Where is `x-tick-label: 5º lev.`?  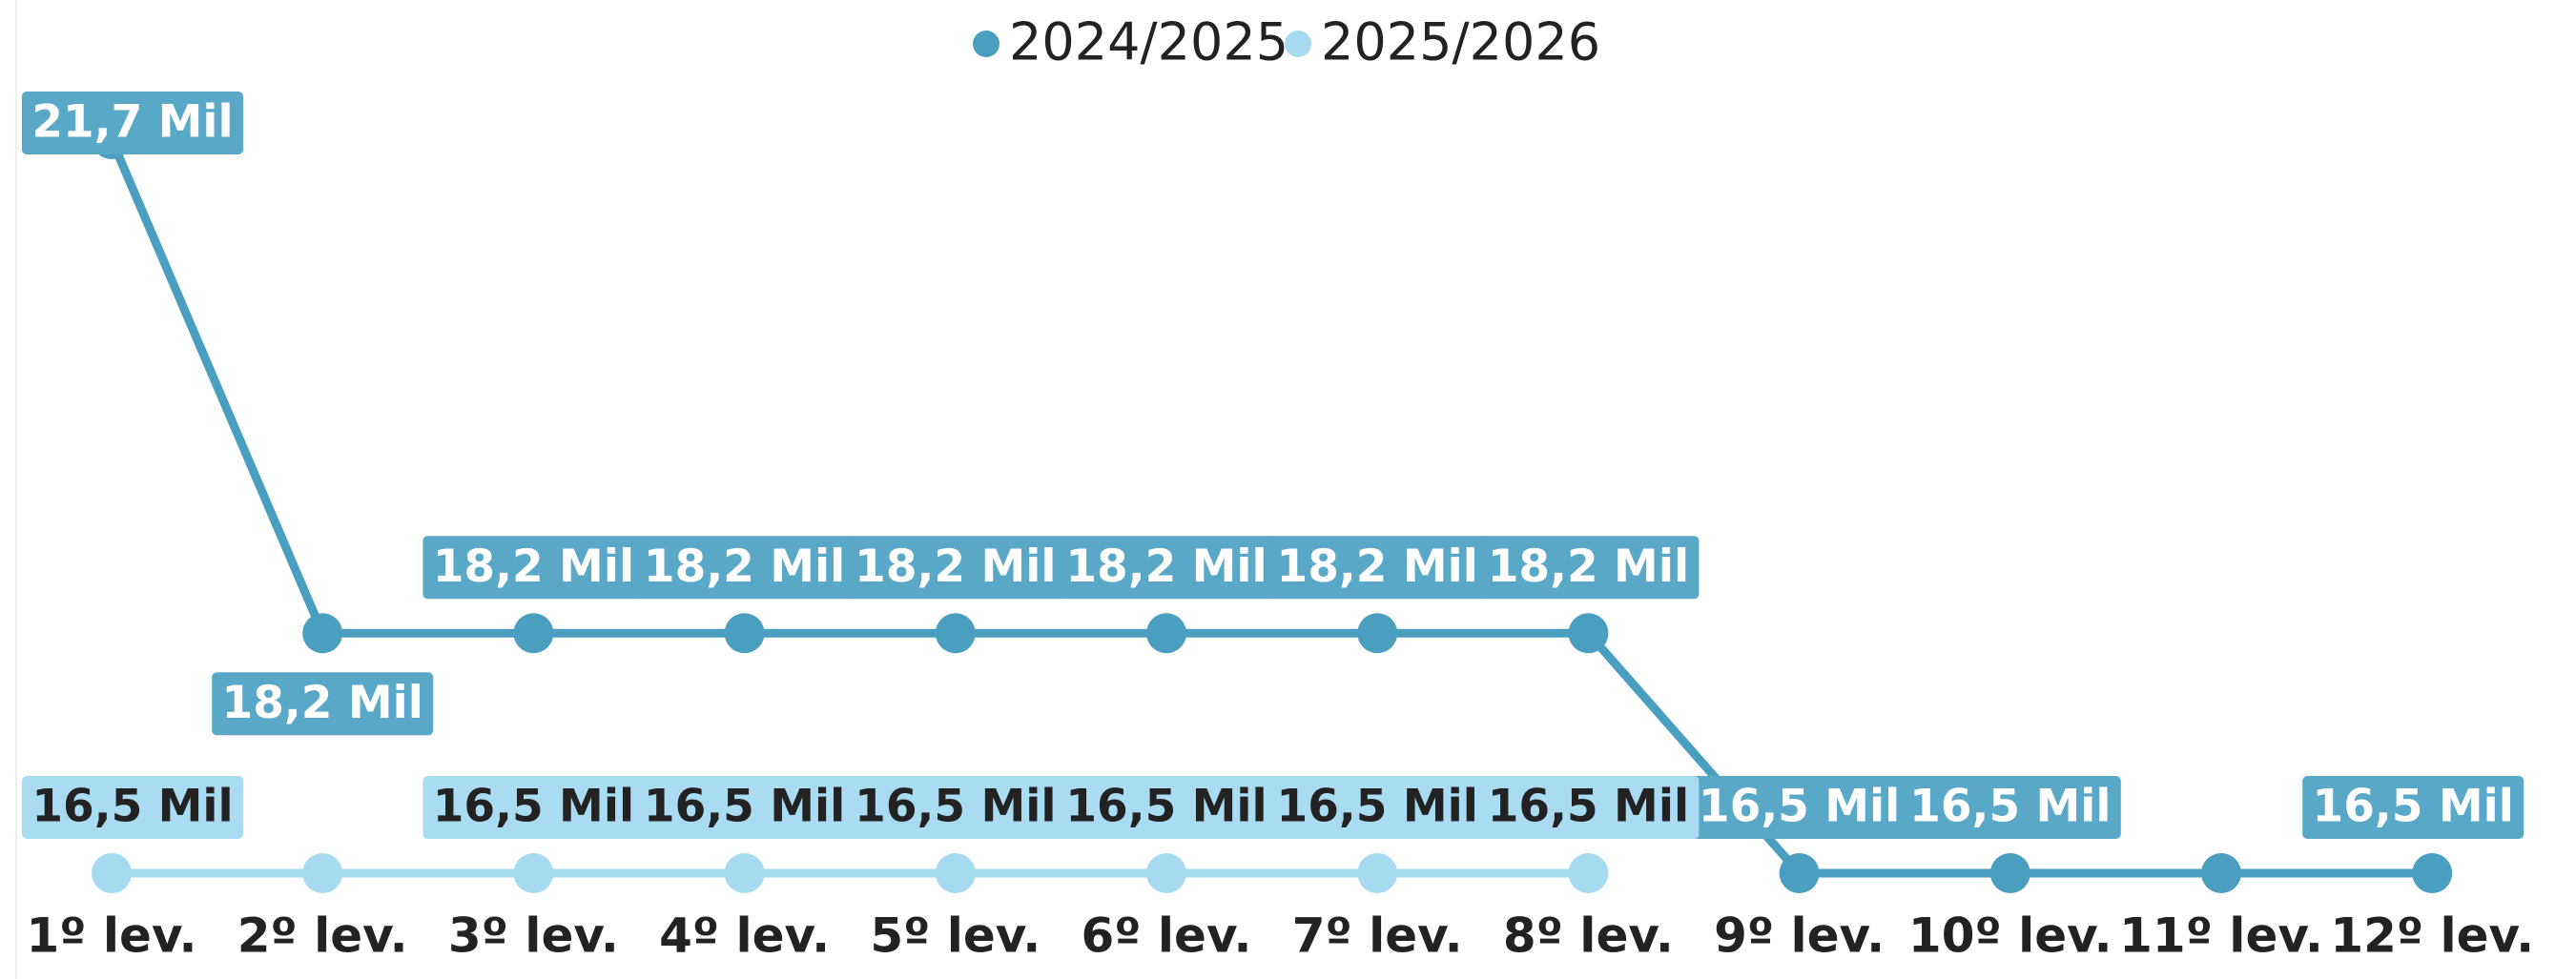 x-tick-label: 5º lev. is located at coordinates (955, 936).